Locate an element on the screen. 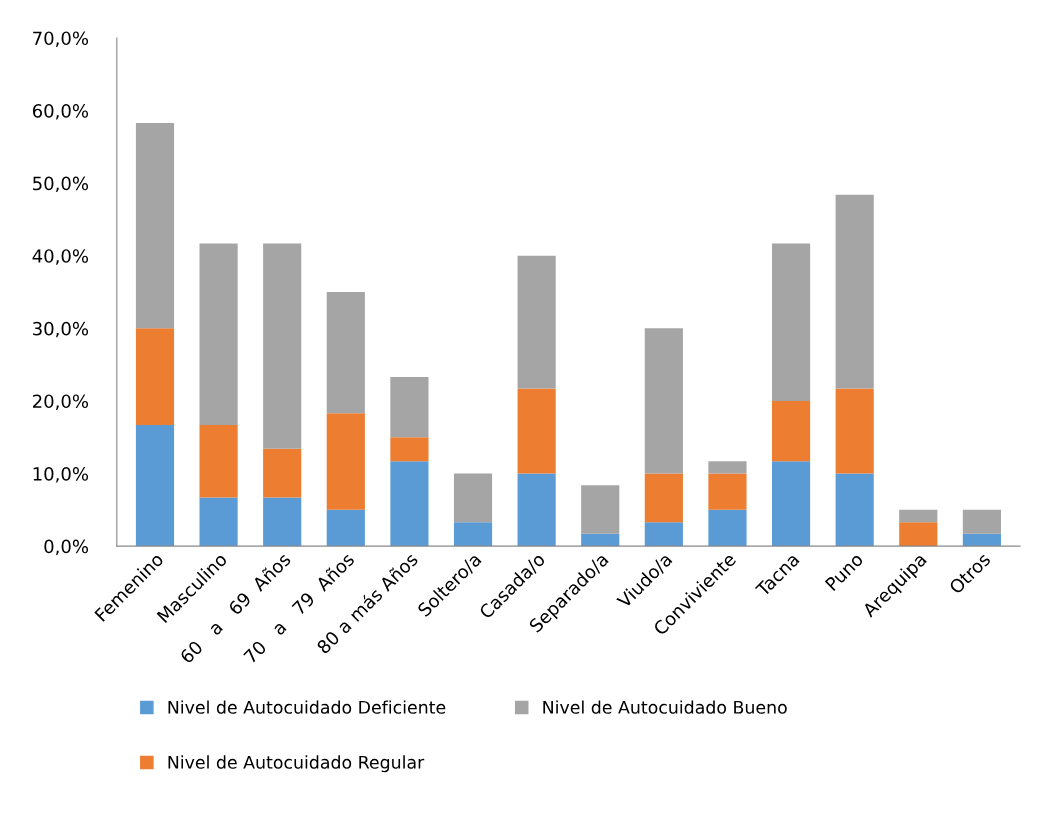  y-tick-label: 30,0% is located at coordinates (61, 329).